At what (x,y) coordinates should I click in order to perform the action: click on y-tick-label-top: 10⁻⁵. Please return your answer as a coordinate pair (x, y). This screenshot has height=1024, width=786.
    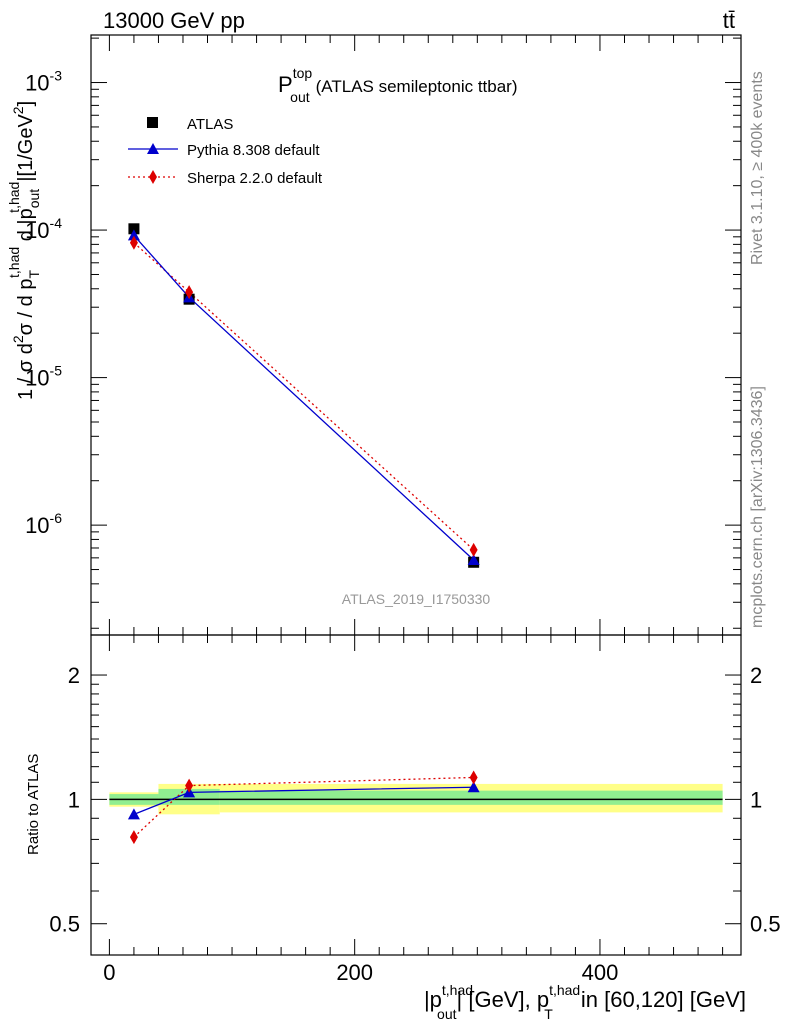
    Looking at the image, I should click on (43, 377).